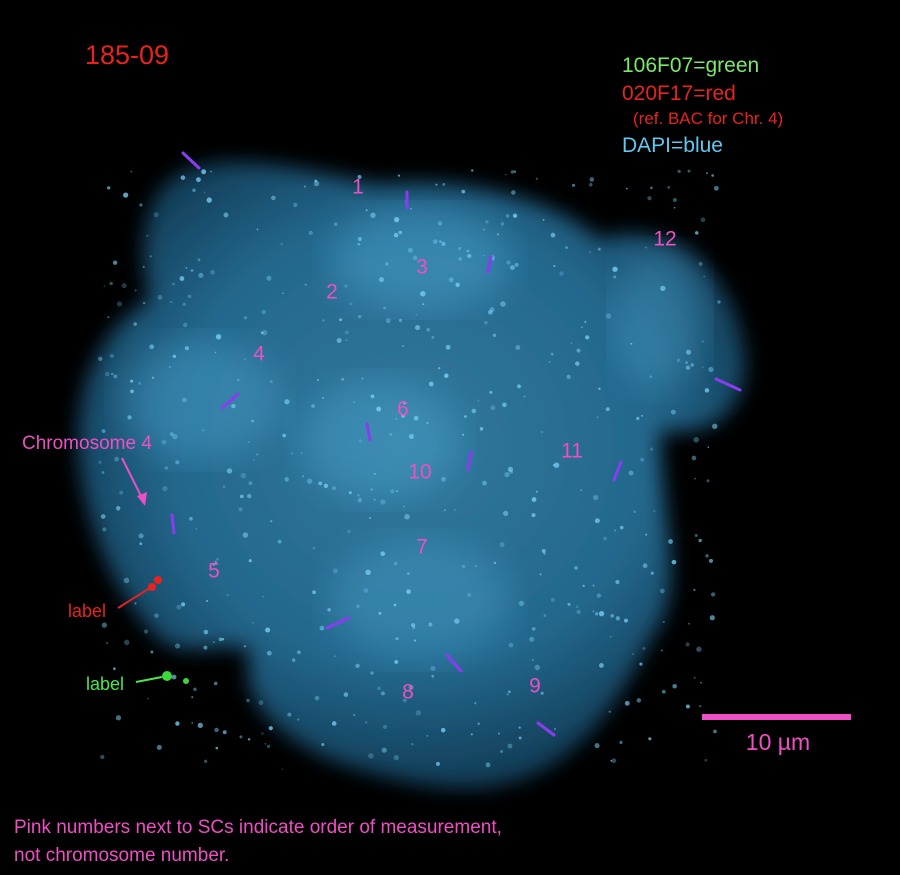  What do you see at coordinates (149, 679) in the screenshot?
I see `arrow` at bounding box center [149, 679].